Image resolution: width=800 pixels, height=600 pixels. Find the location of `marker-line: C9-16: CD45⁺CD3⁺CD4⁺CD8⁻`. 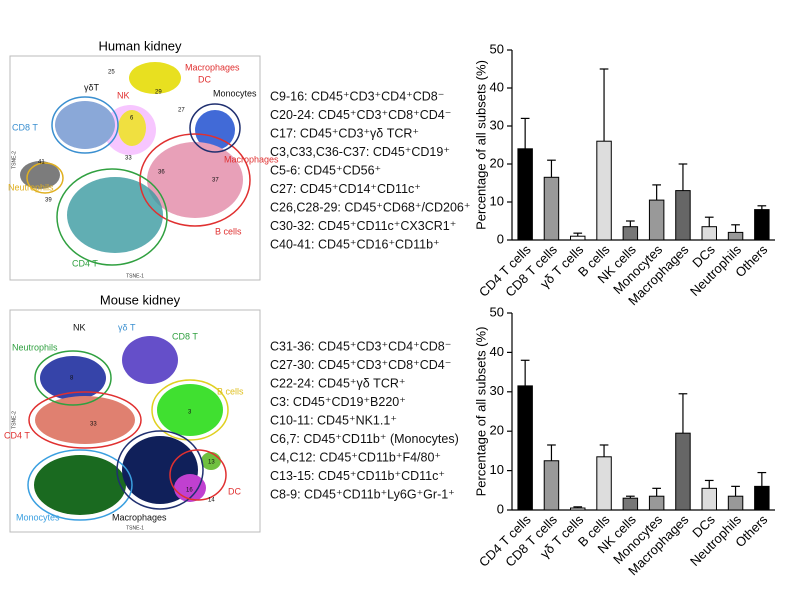

marker-line: C9-16: CD45⁺CD3⁺CD4⁺CD8⁻ is located at coordinates (357, 96).